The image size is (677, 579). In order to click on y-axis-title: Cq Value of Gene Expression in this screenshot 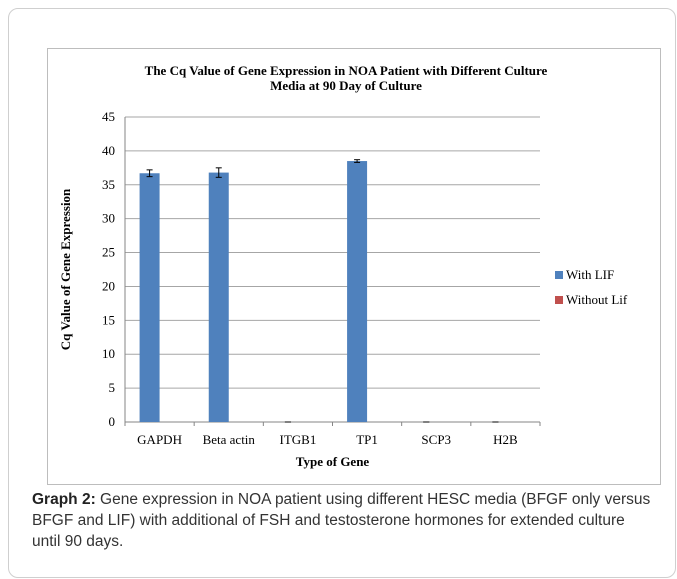, I will do `click(65, 269)`.